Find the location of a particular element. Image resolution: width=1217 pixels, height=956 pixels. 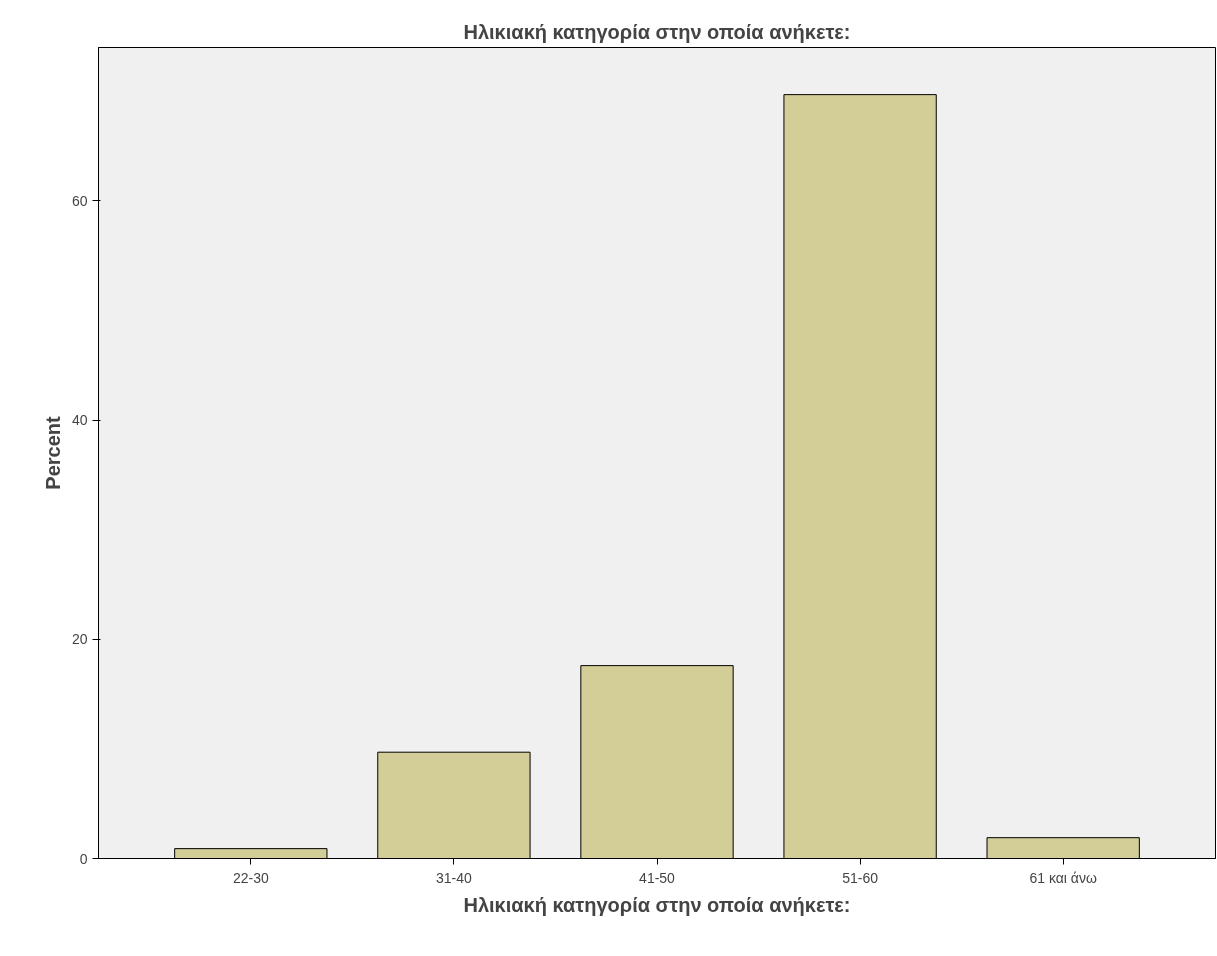

x-tick-label: 61 και άνω is located at coordinates (1063, 877).